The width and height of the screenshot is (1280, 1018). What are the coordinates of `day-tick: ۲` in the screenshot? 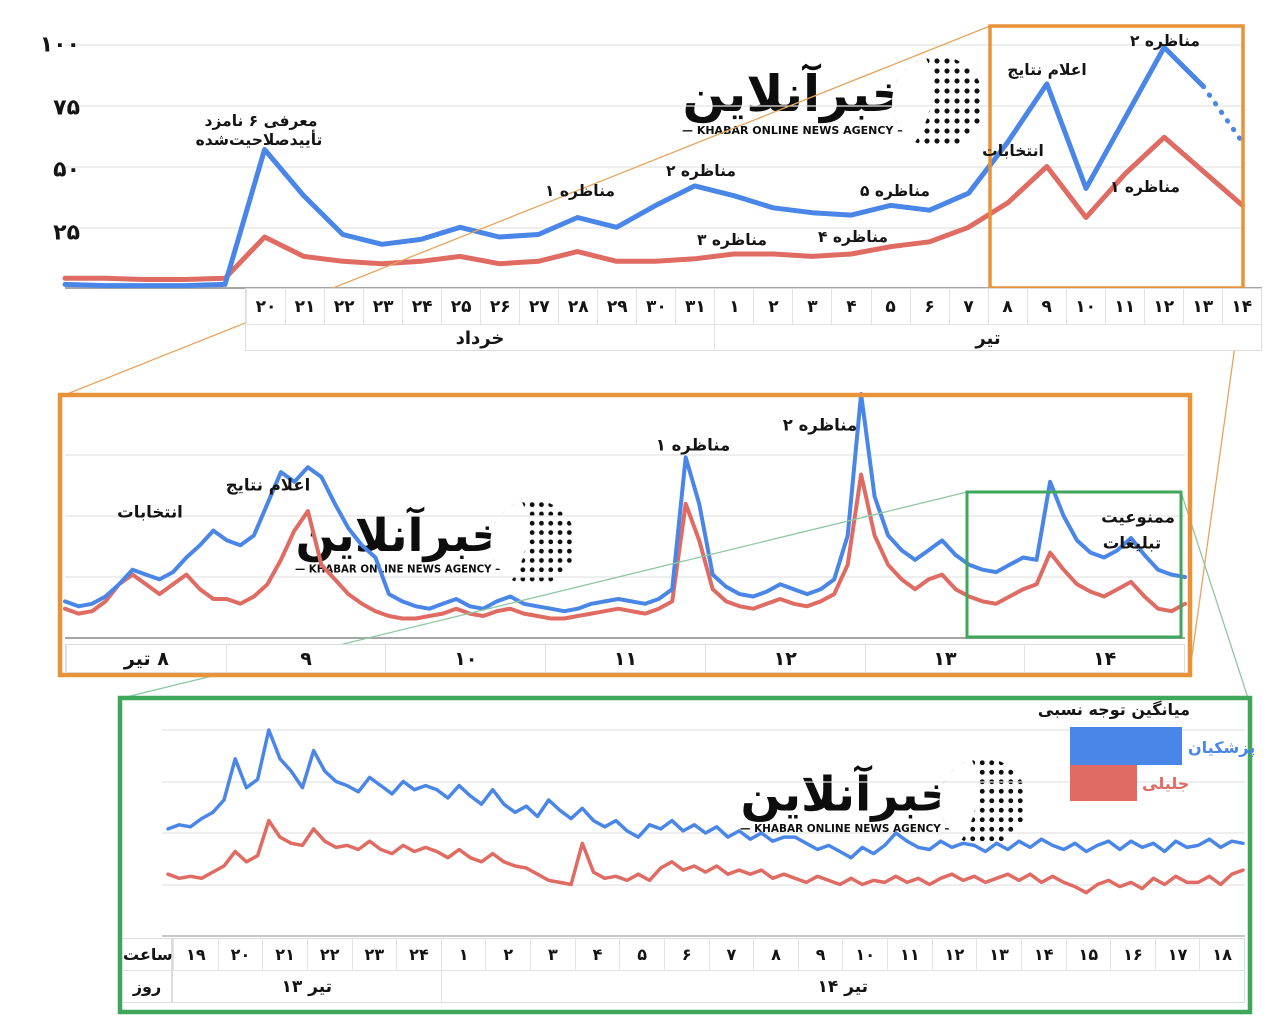 It's located at (772, 306).